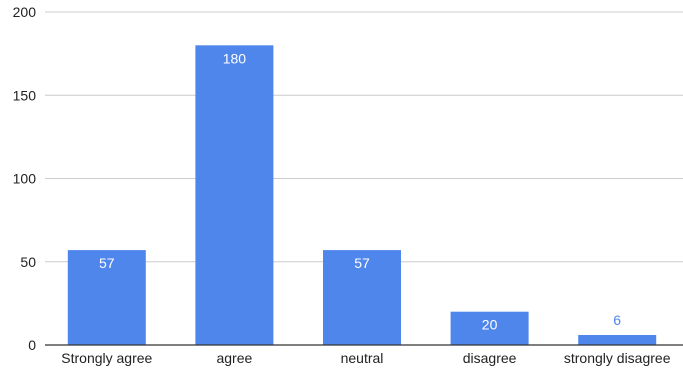 The width and height of the screenshot is (683, 371). What do you see at coordinates (32, 345) in the screenshot?
I see `y-tick-label: 0` at bounding box center [32, 345].